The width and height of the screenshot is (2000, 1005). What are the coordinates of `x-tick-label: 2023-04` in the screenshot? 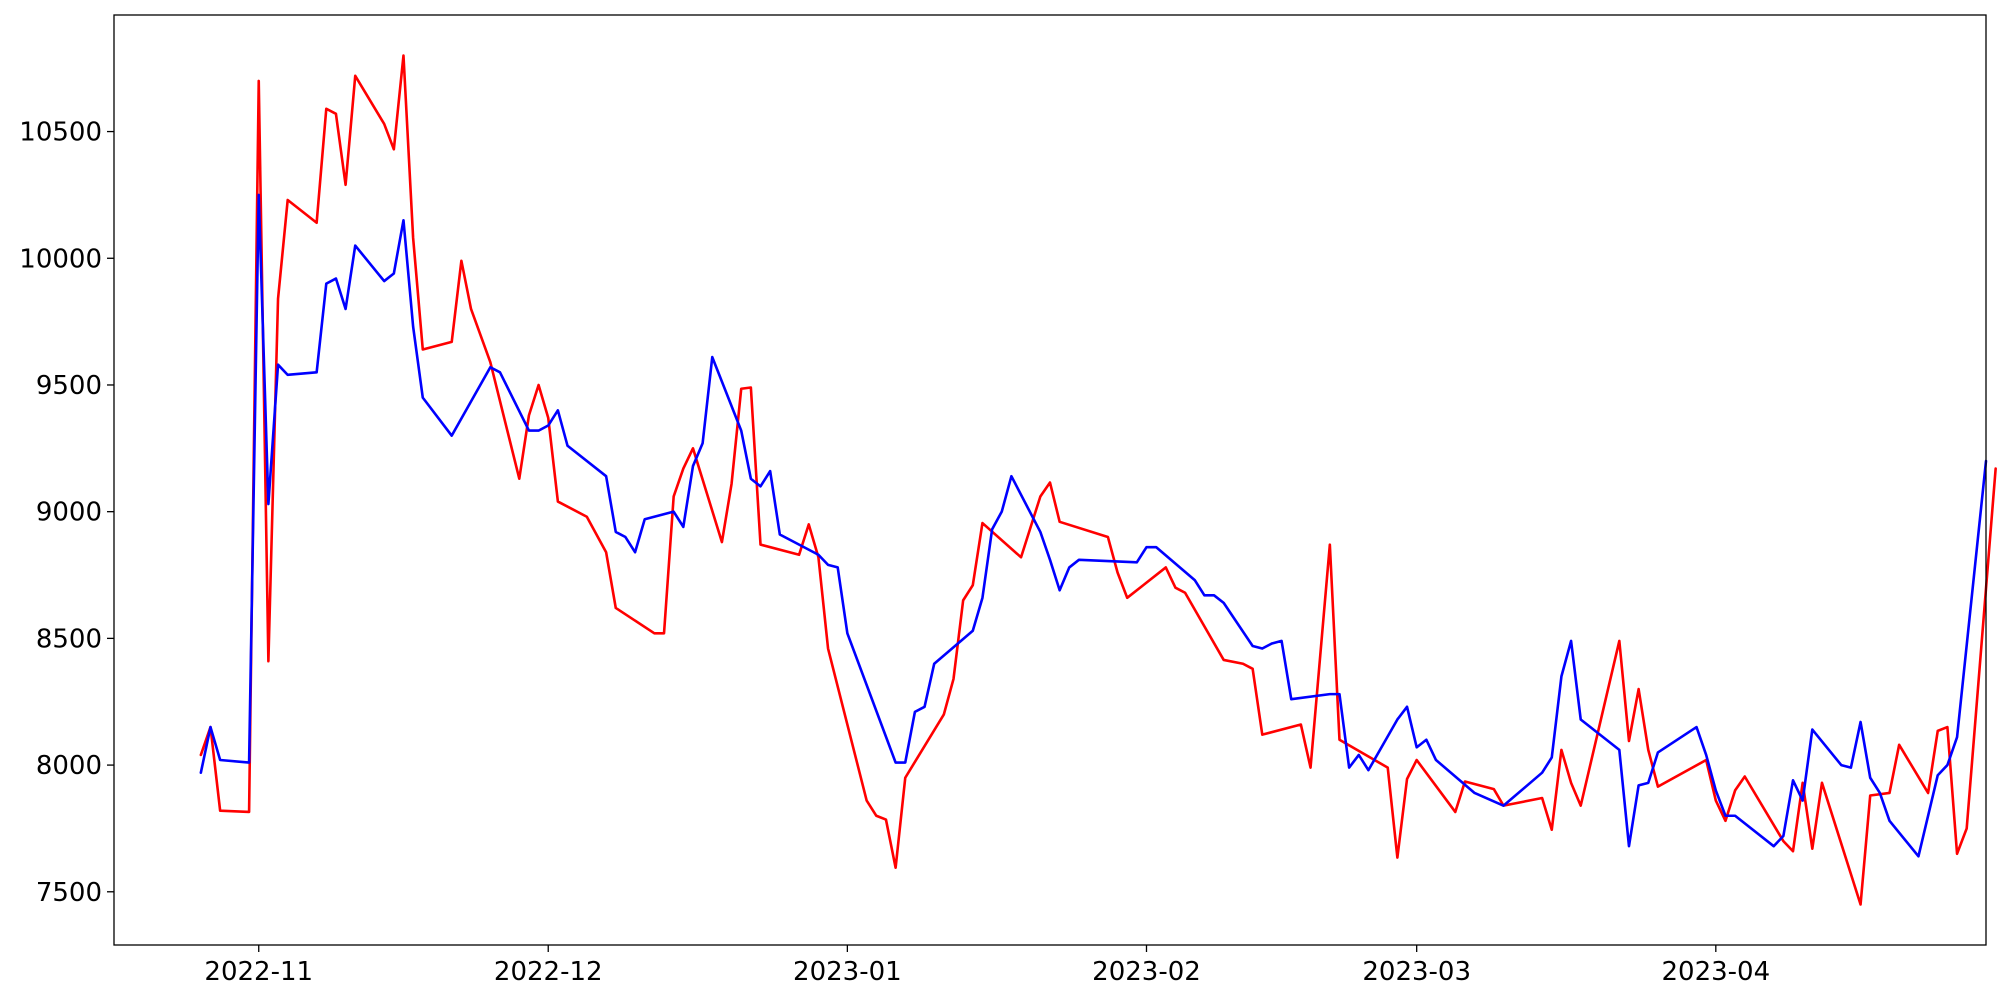 It's located at (1715, 972).